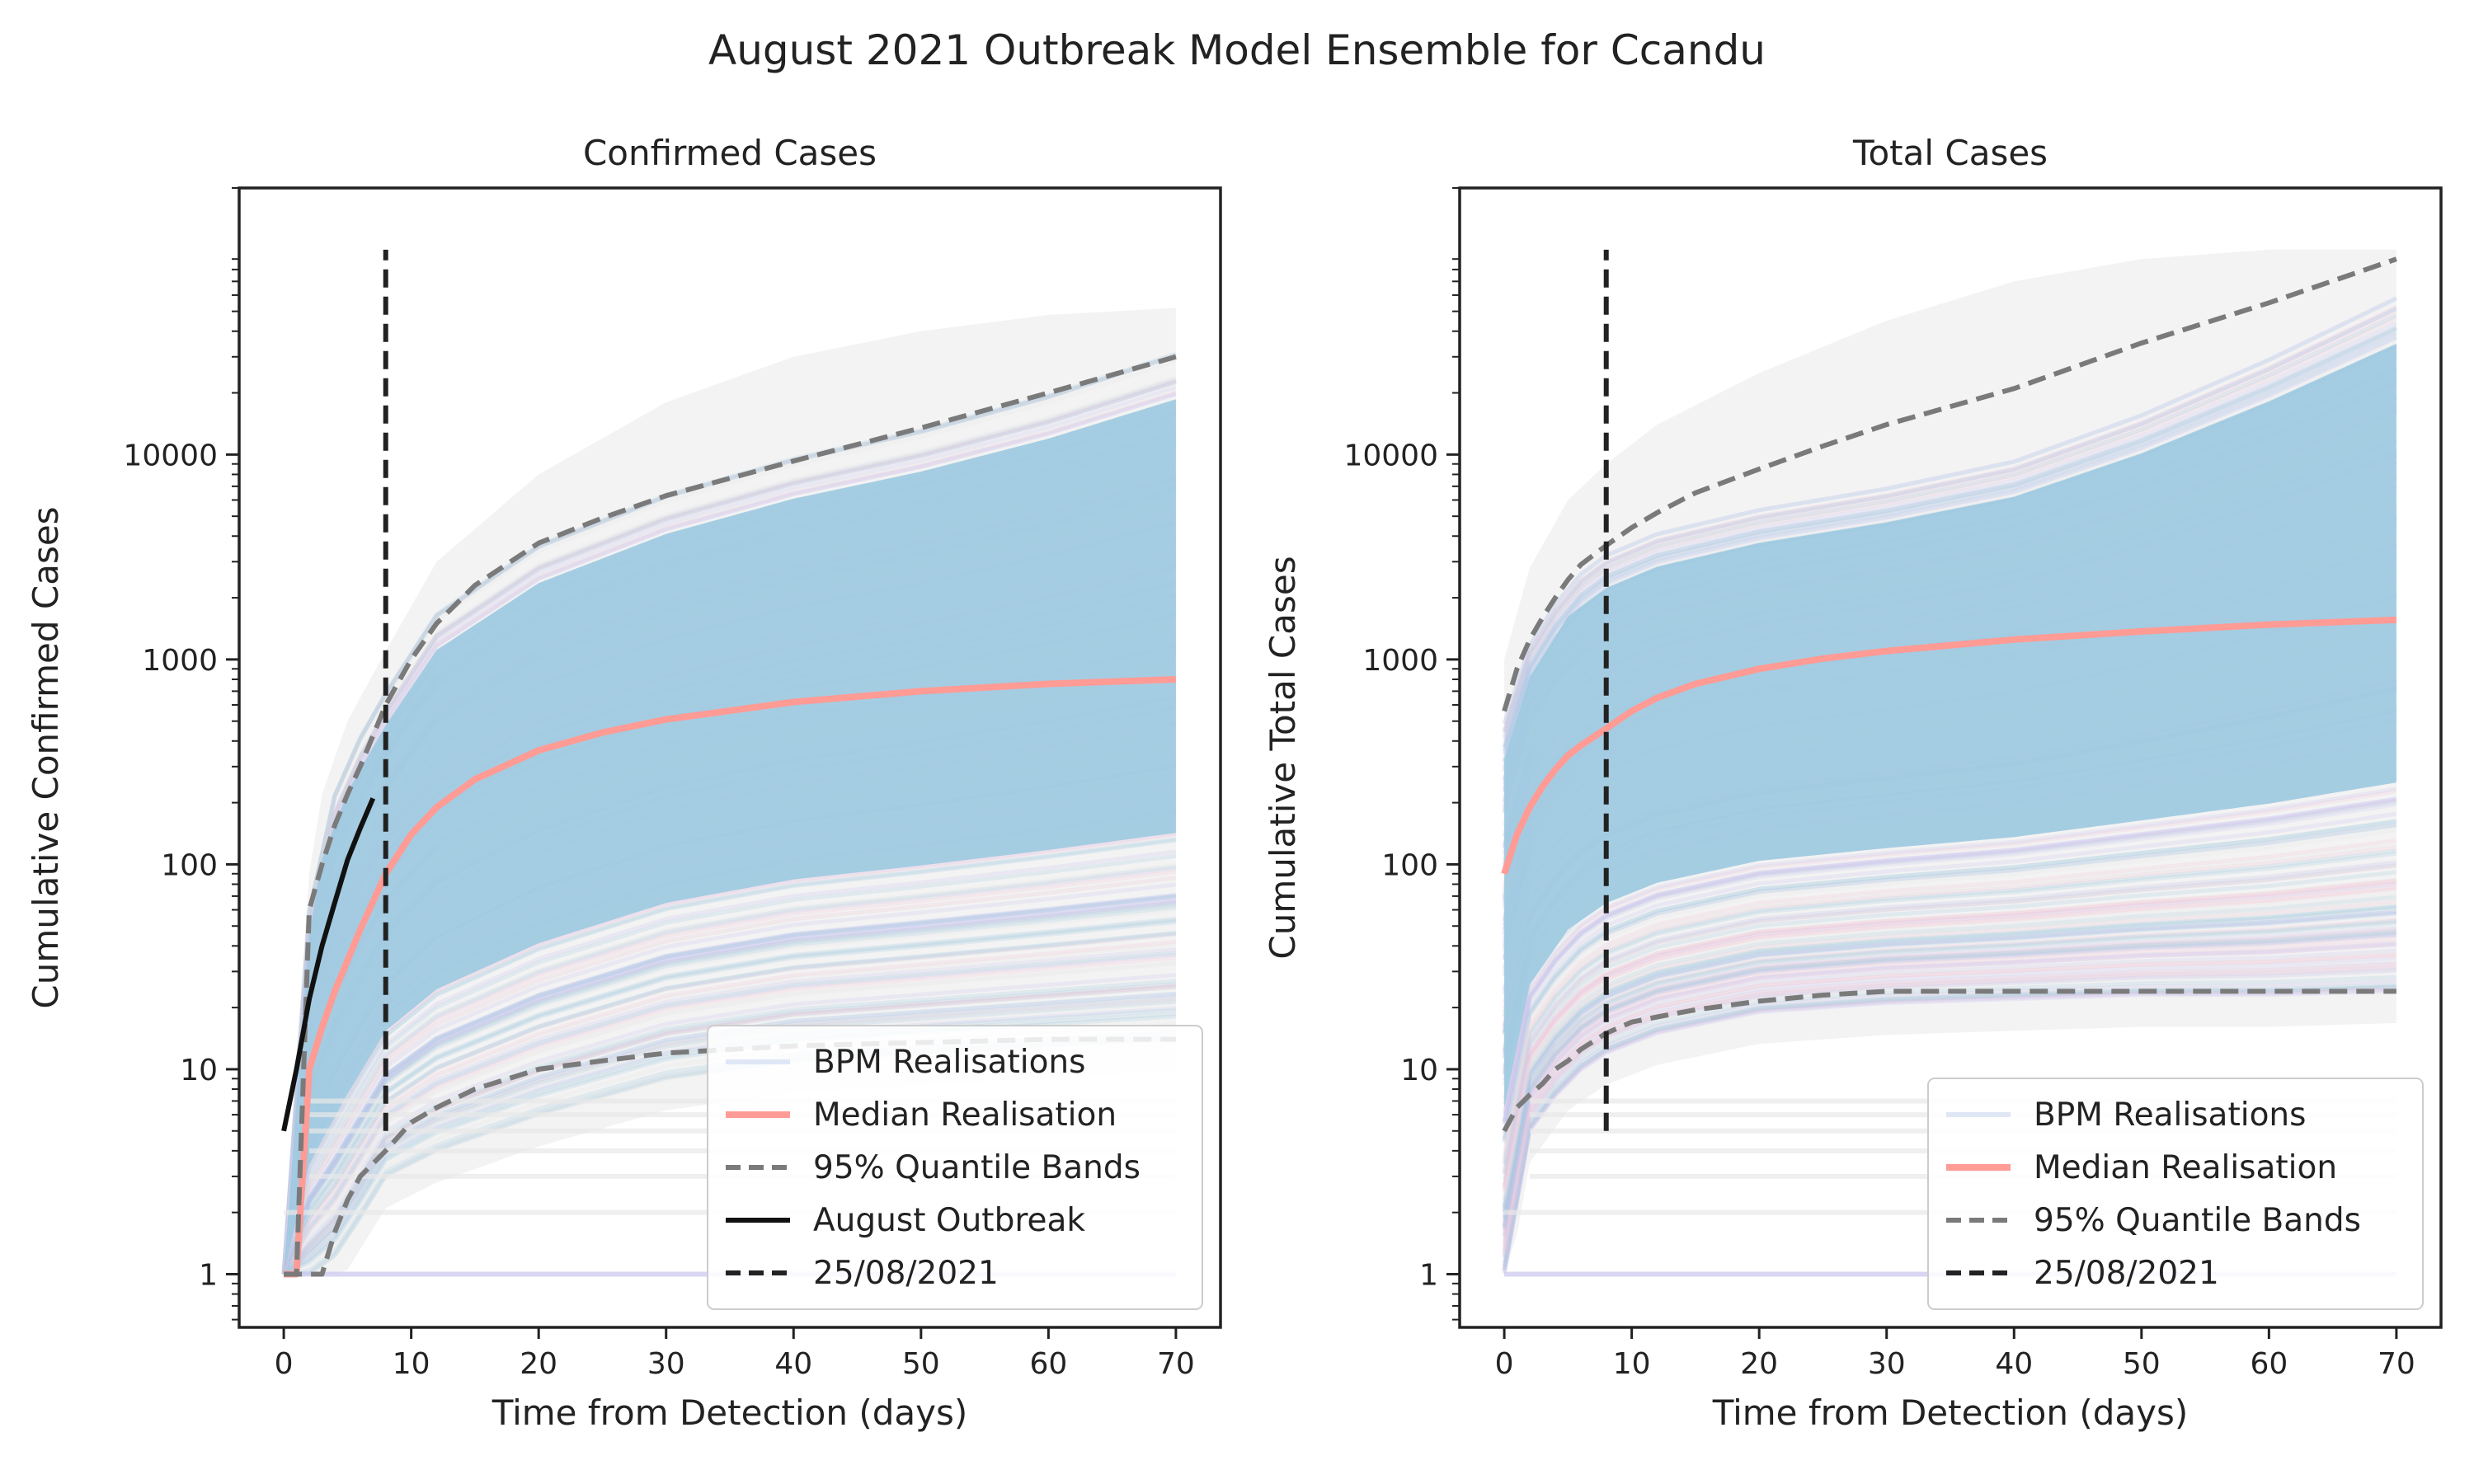 The width and height of the screenshot is (2474, 1484). What do you see at coordinates (411, 1364) in the screenshot?
I see `x-tick-label: 10` at bounding box center [411, 1364].